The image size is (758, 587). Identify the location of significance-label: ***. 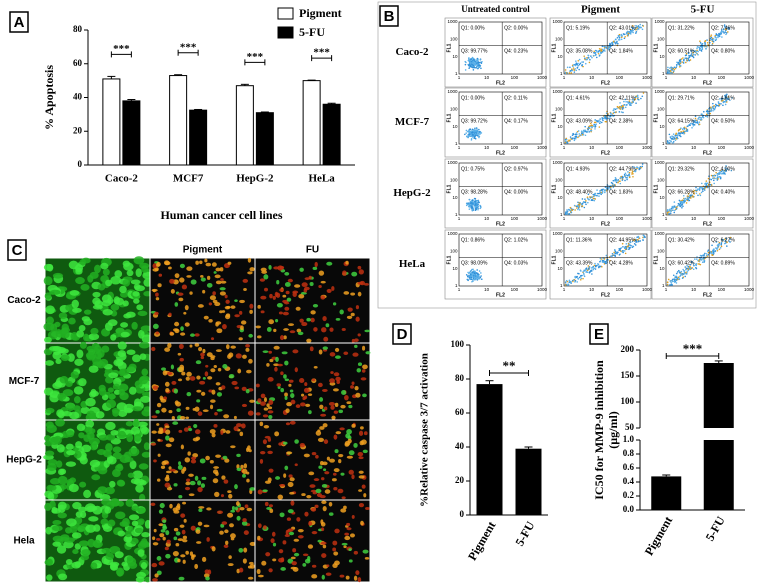
(255, 57).